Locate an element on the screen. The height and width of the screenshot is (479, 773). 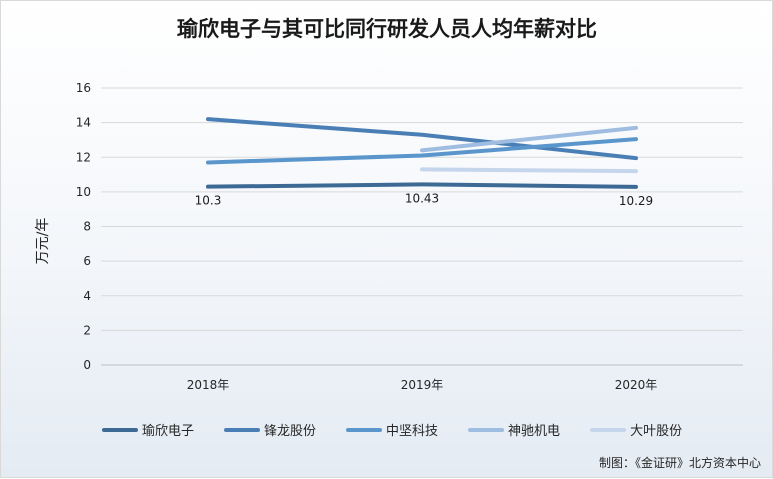
x-tick-label: 2020年 is located at coordinates (636, 385).